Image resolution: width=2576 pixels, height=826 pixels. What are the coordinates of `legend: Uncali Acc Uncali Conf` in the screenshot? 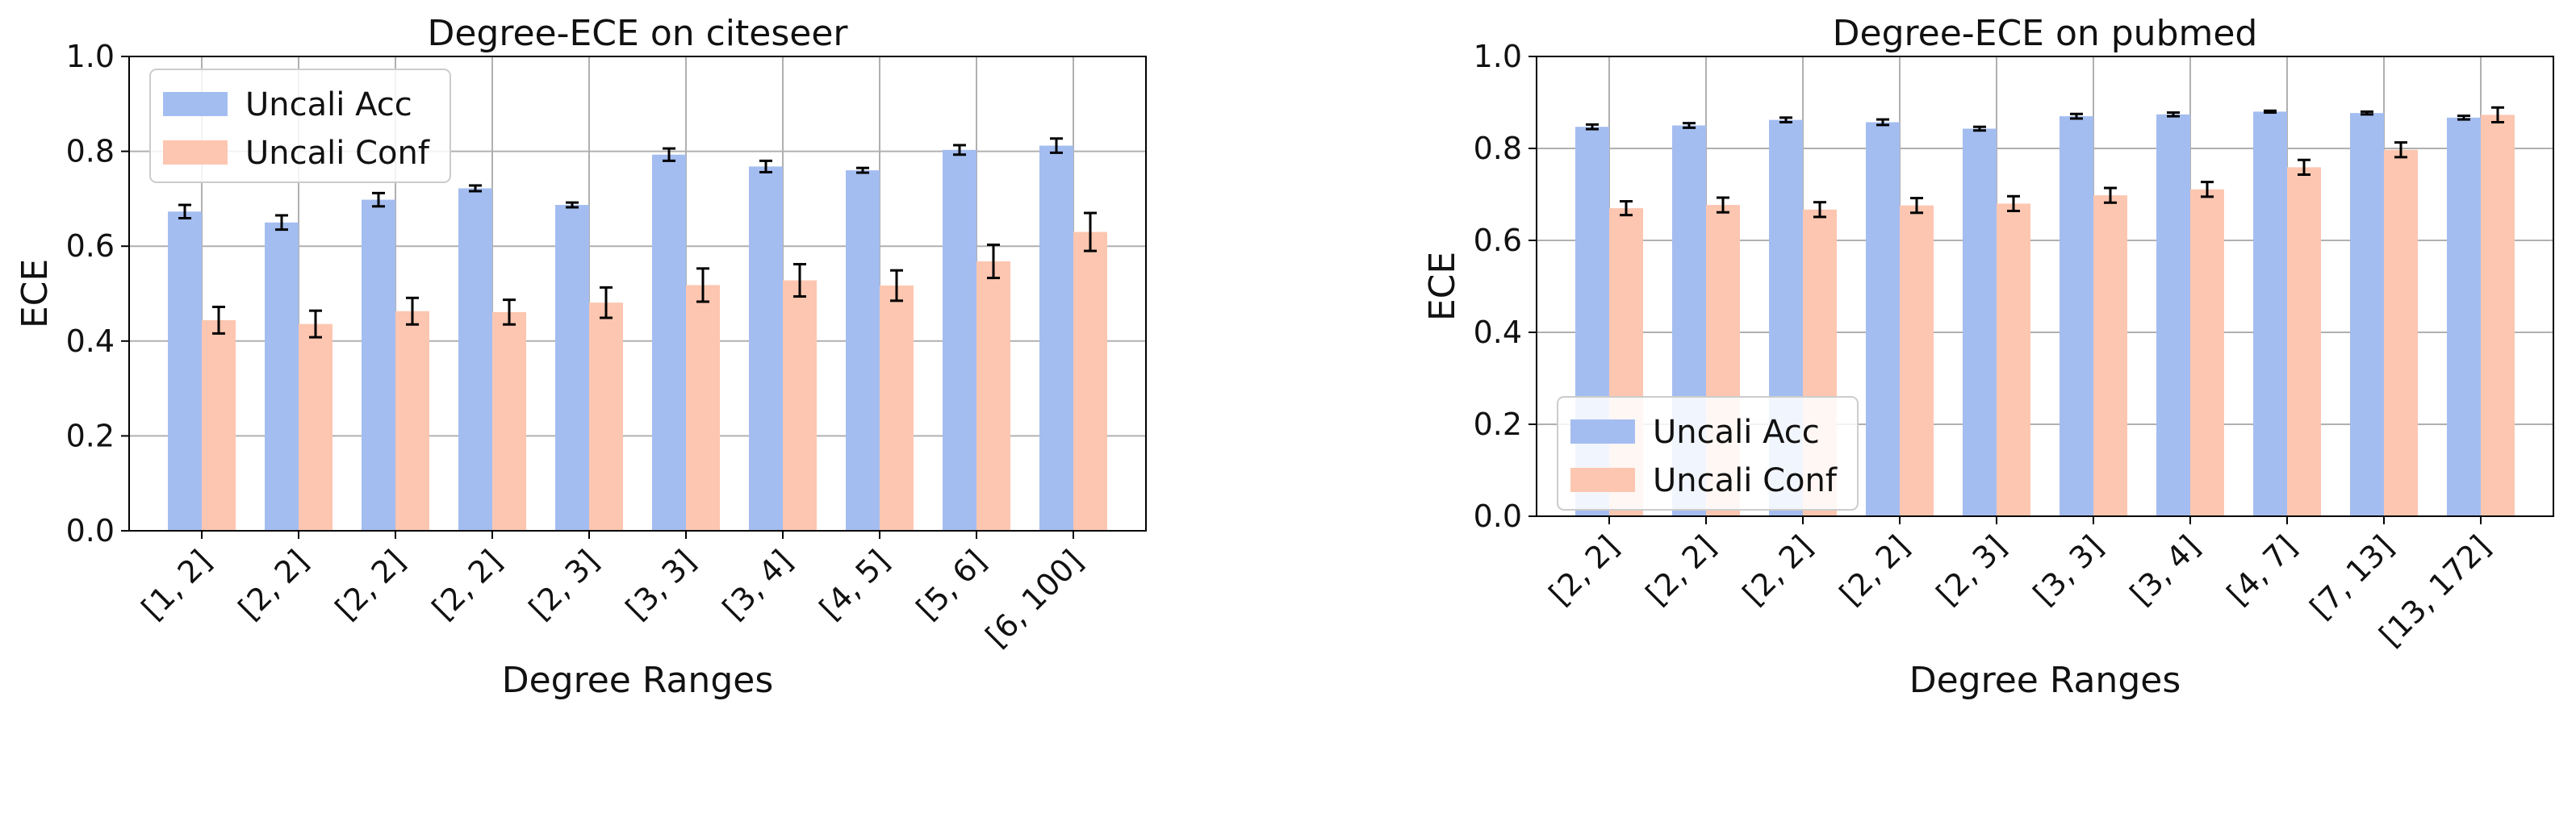 It's located at (300, 126).